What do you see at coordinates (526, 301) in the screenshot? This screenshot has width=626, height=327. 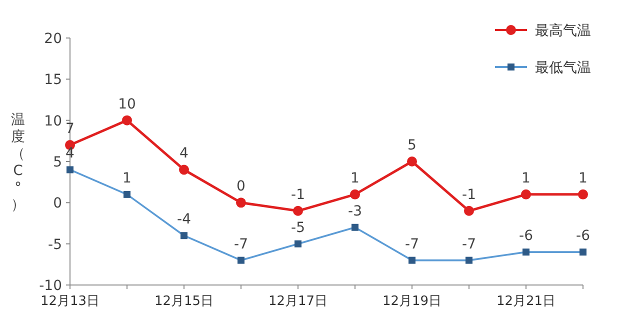 I see `x-tick-label: 12月21日` at bounding box center [526, 301].